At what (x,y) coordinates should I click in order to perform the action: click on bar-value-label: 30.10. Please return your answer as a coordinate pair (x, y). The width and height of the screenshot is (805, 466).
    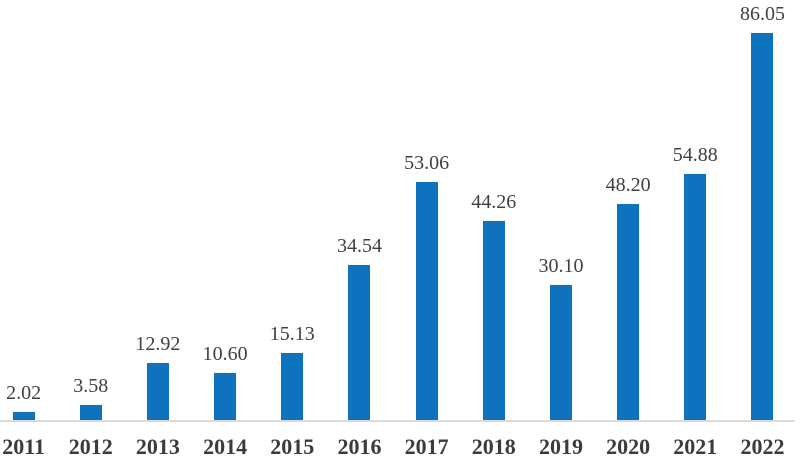
    Looking at the image, I should click on (561, 266).